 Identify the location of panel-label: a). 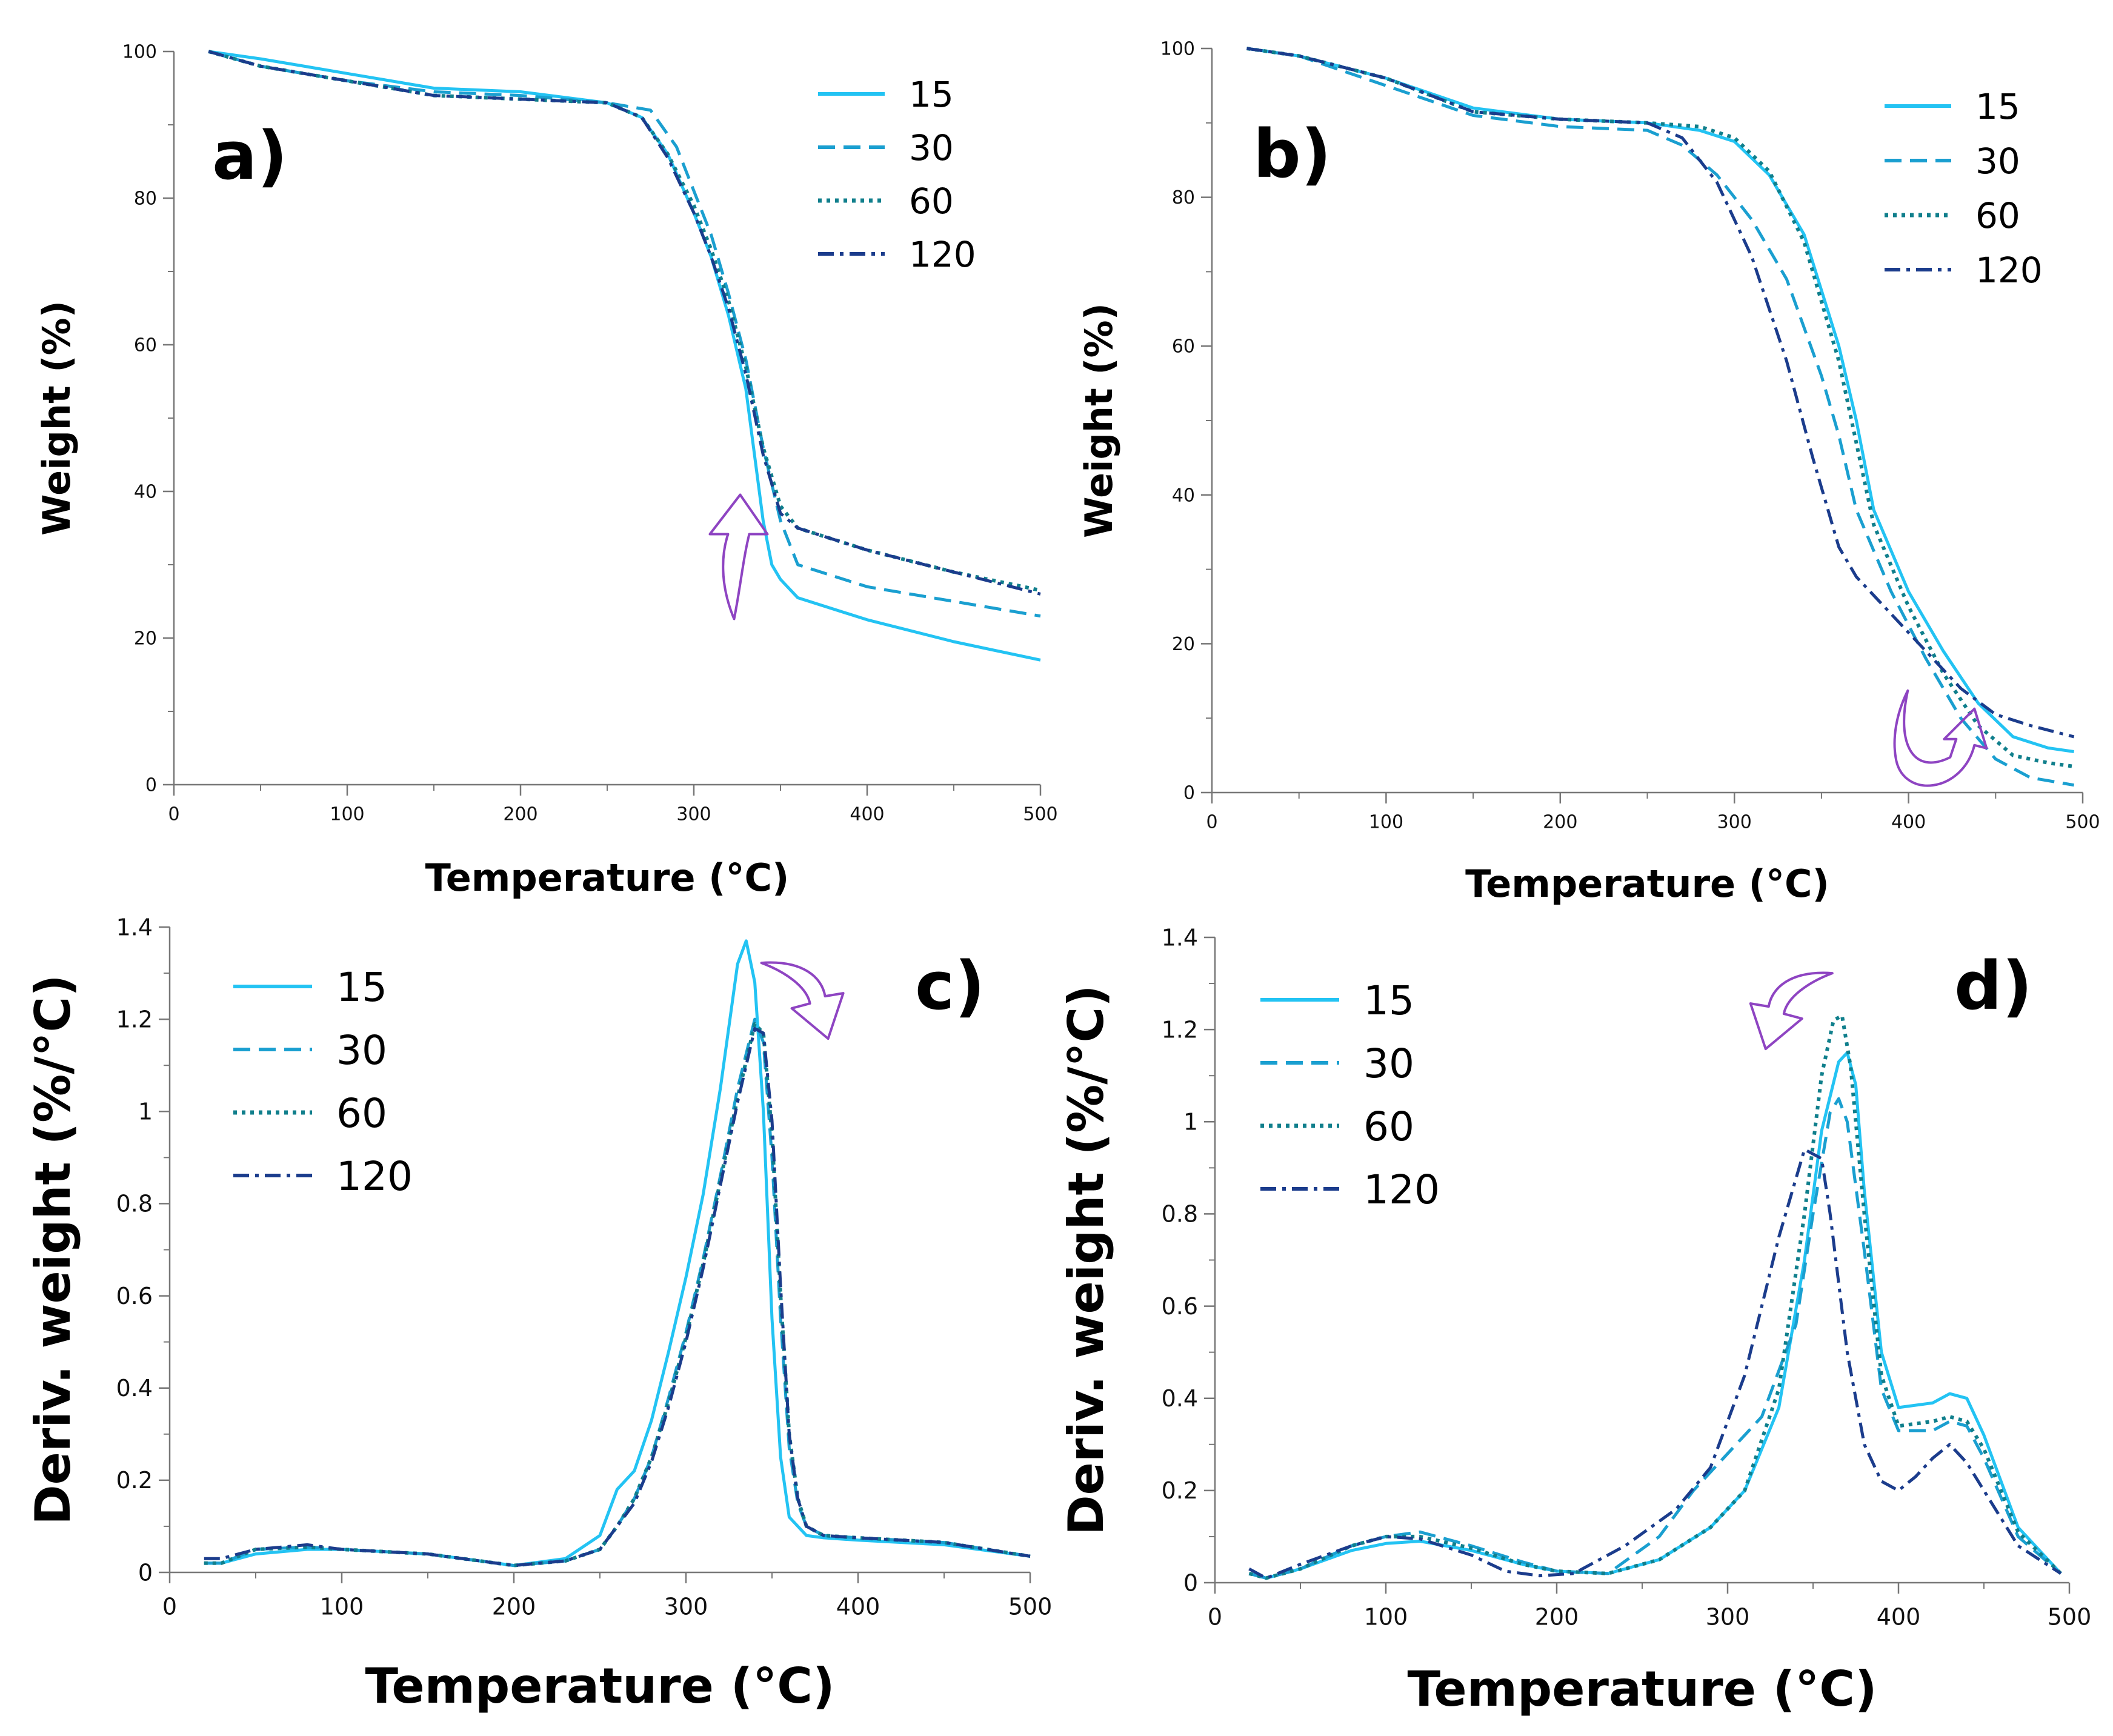
(250, 156).